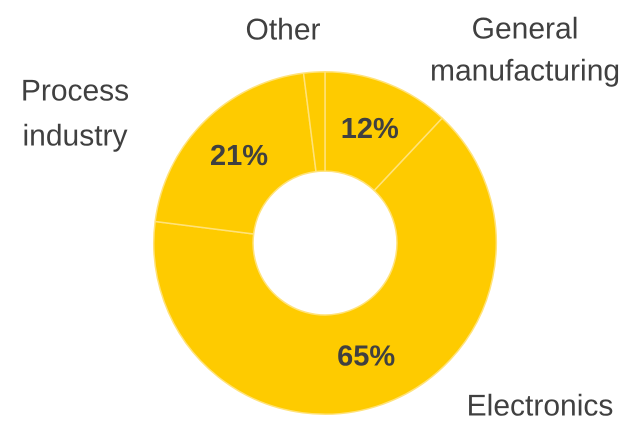 The width and height of the screenshot is (639, 422). I want to click on data-label: 21%, so click(239, 156).